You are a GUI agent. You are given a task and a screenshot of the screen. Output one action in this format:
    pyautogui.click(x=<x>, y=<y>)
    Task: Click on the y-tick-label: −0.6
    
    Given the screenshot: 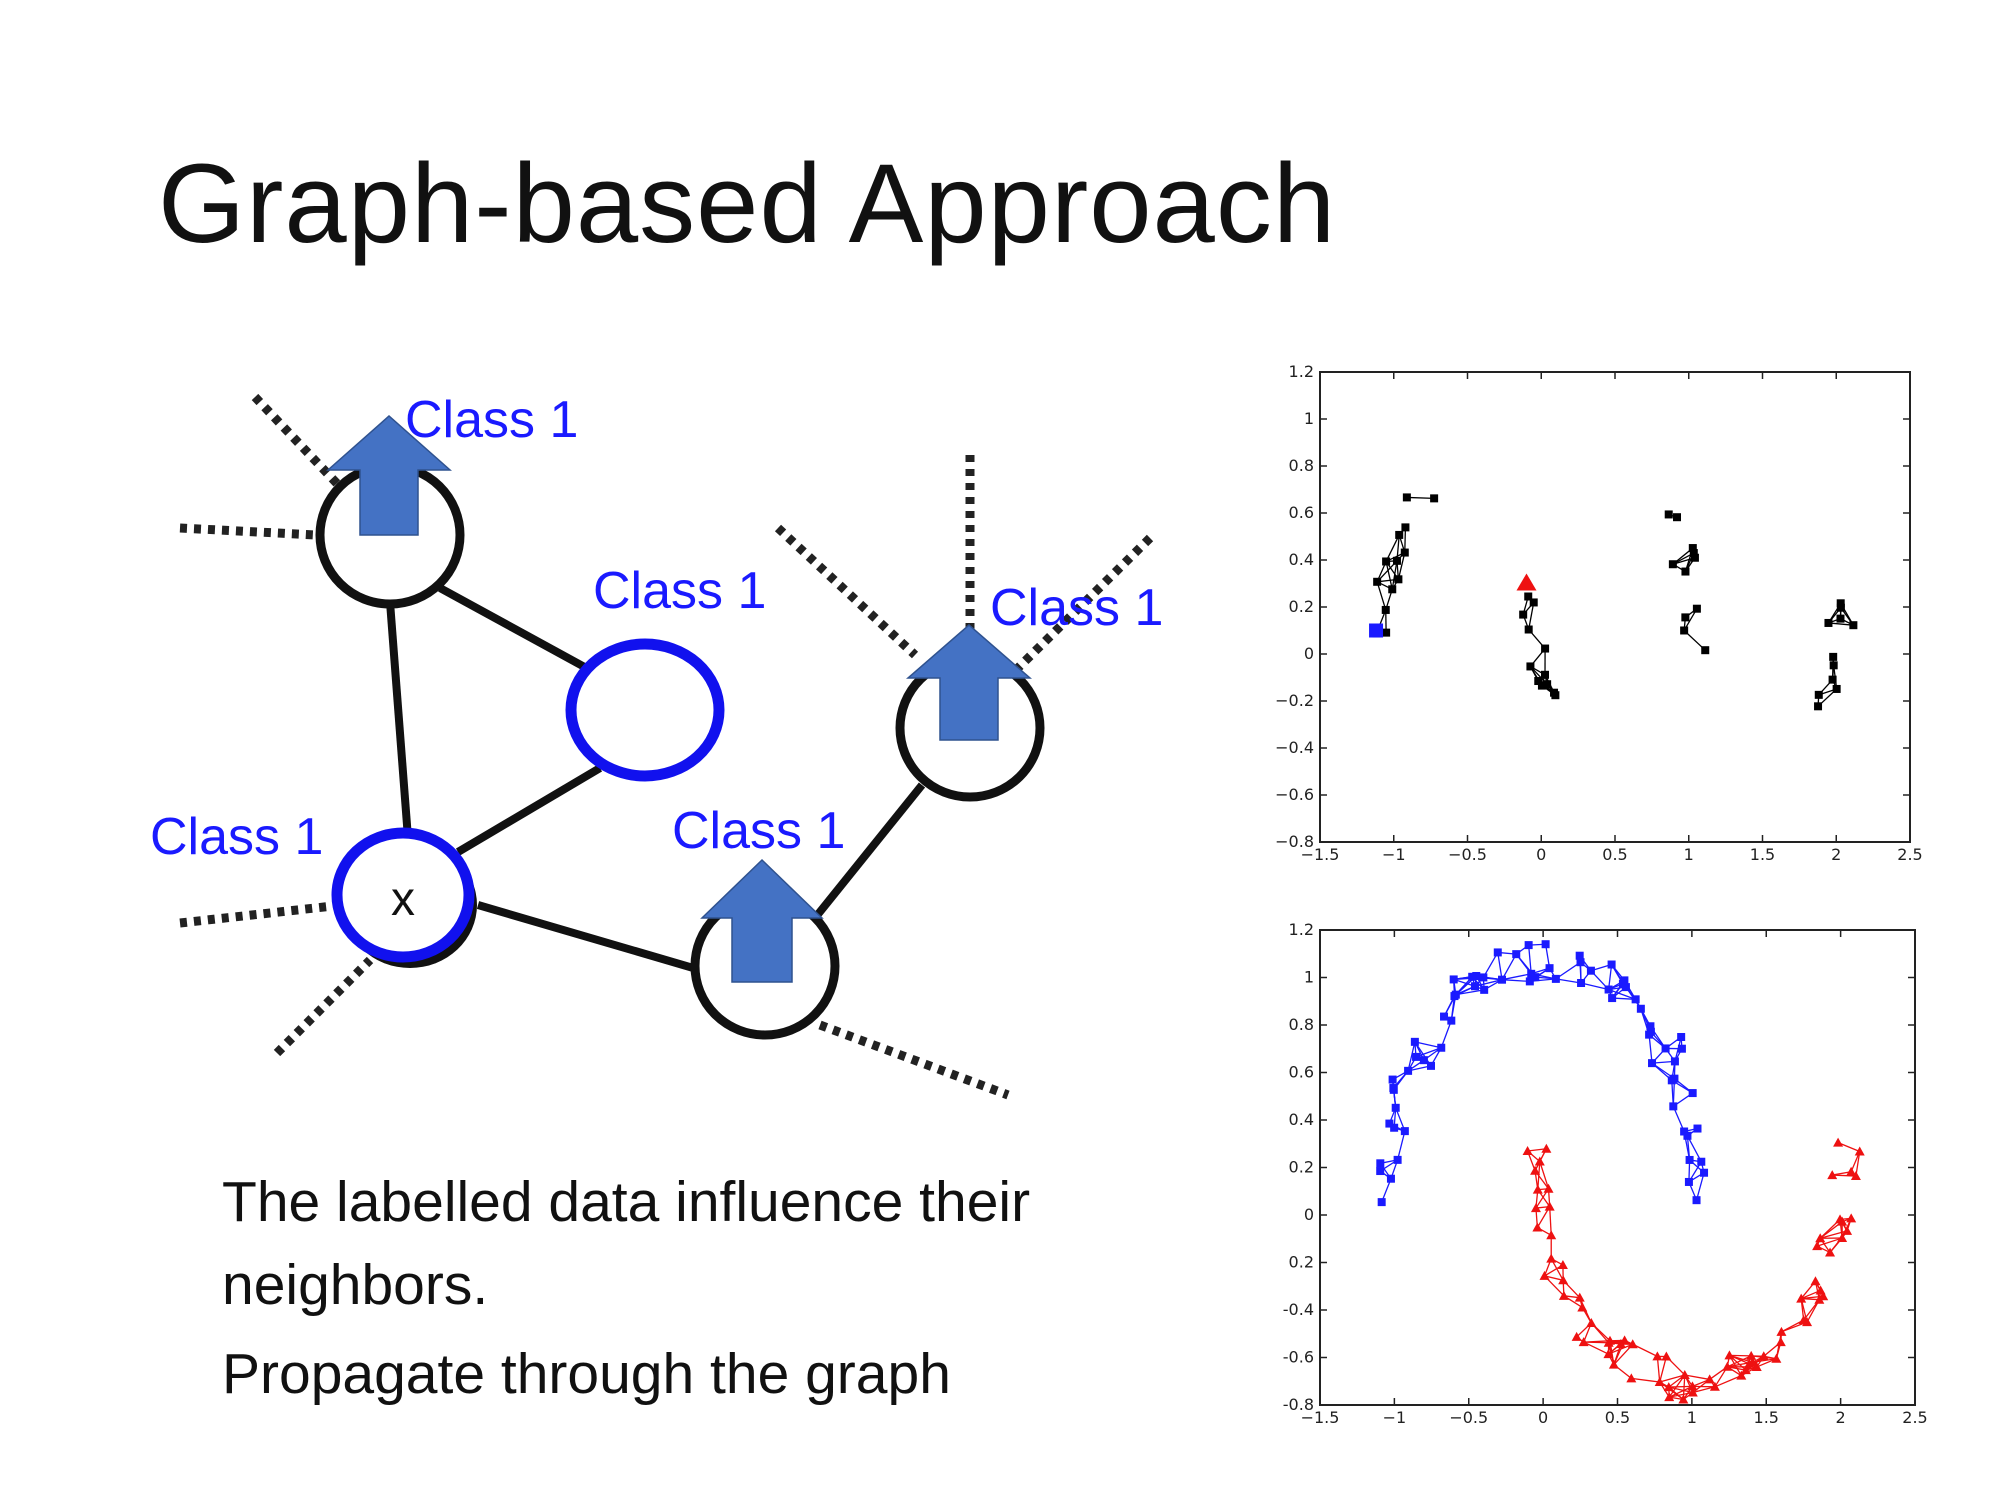 What is the action you would take?
    pyautogui.click(x=1294, y=794)
    